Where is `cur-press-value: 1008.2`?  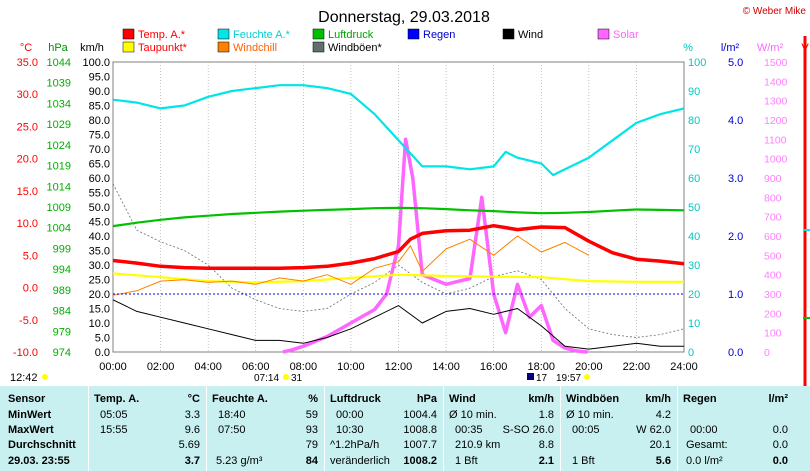
cur-press-value: 1008.2 is located at coordinates (420, 461).